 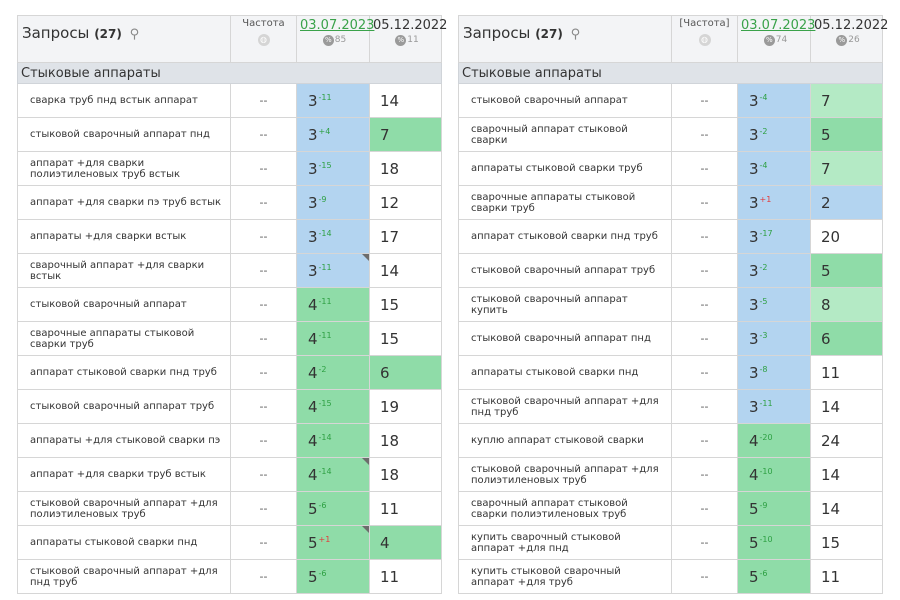 What do you see at coordinates (124, 202) in the screenshot?
I see `query-cell: аппарат +для сварки пэ труб встык` at bounding box center [124, 202].